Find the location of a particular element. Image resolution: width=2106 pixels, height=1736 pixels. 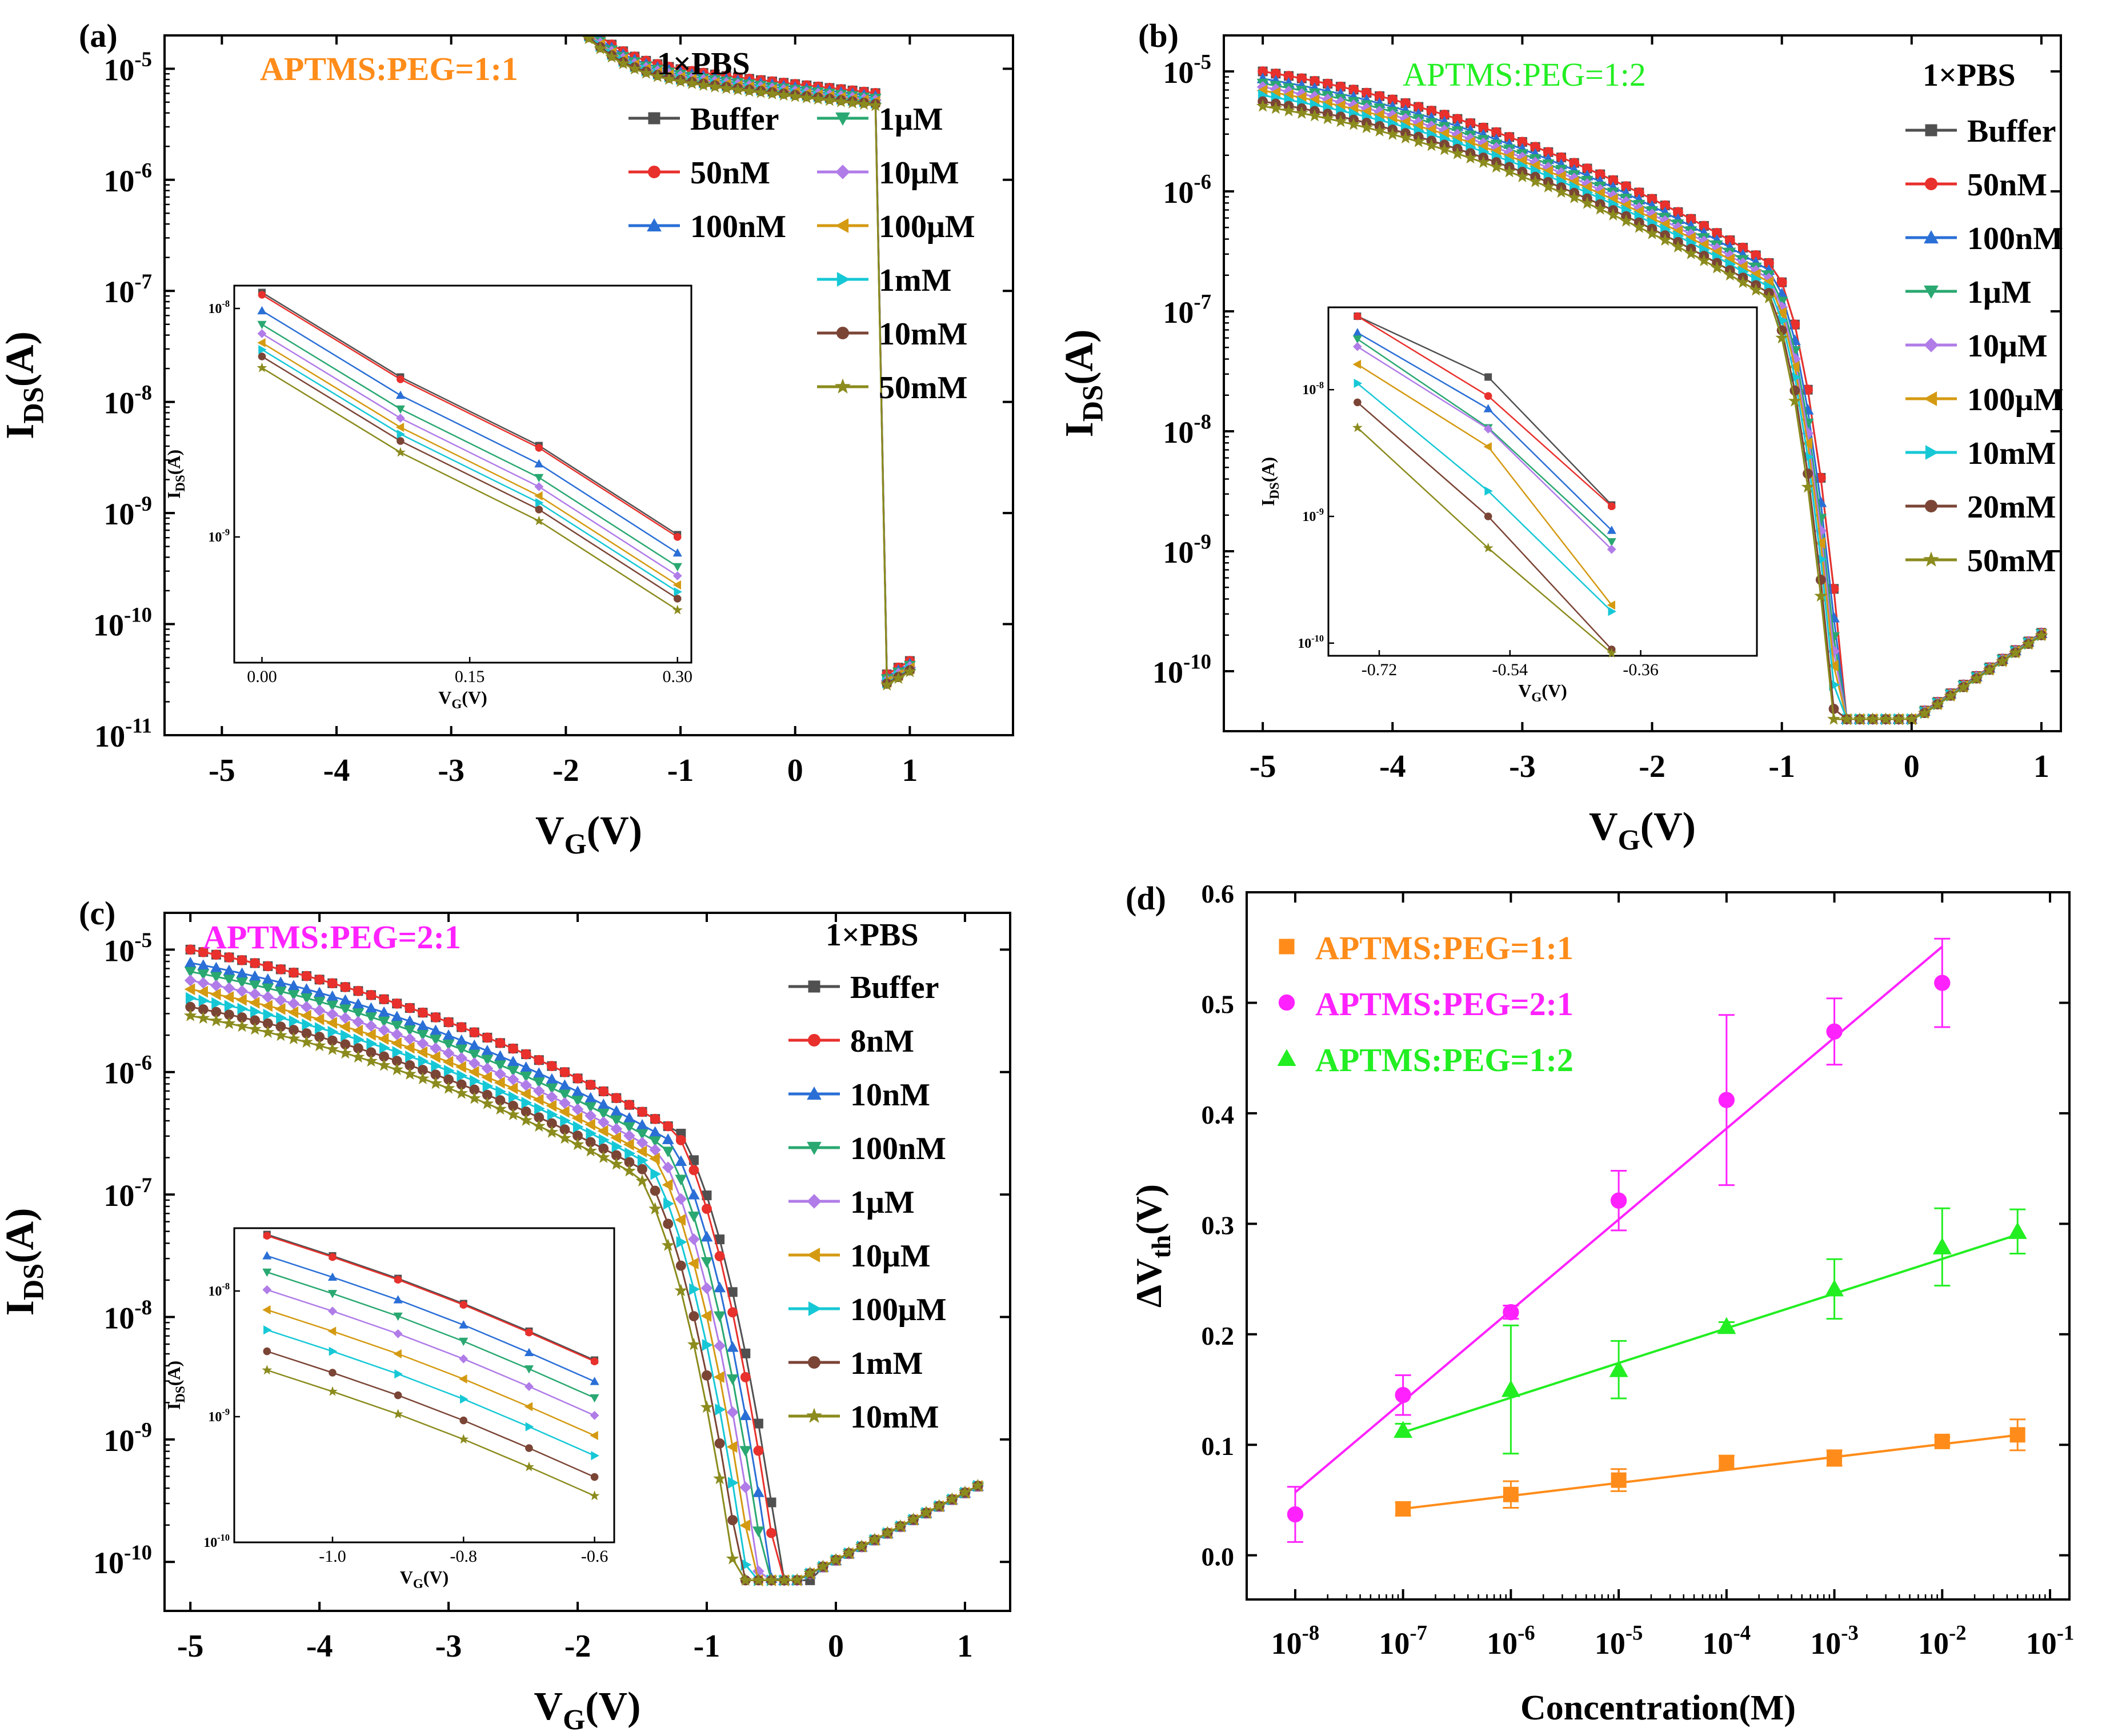

legend-label: 10μM is located at coordinates (890, 1256).